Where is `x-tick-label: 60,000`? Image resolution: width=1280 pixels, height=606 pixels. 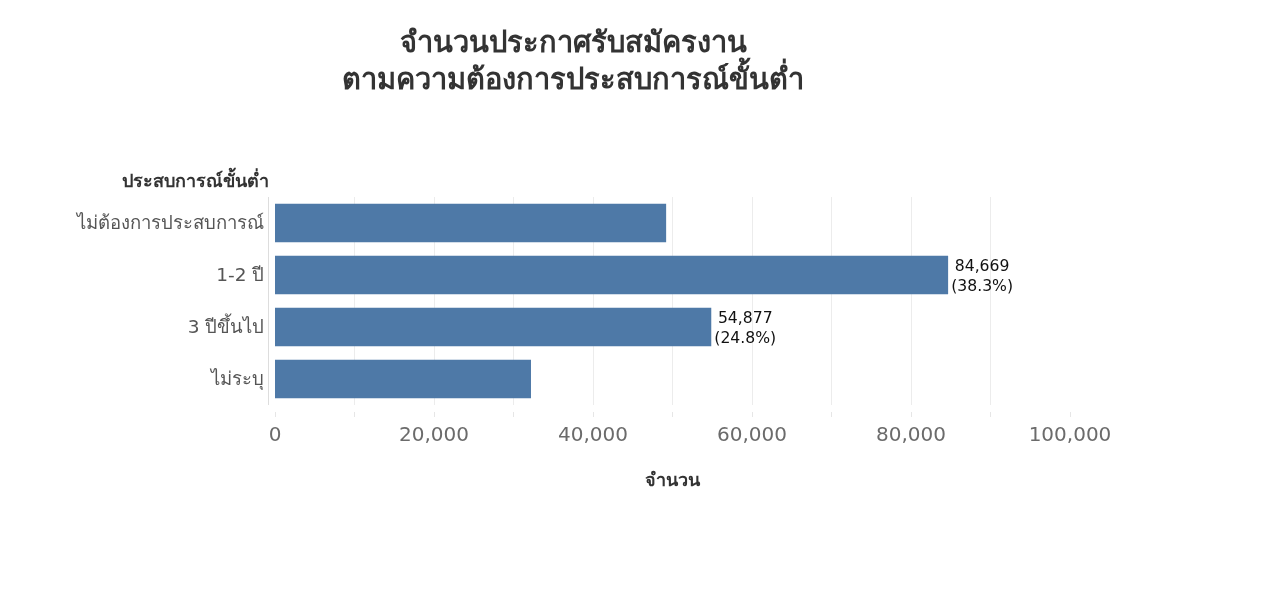
x-tick-label: 60,000 is located at coordinates (752, 434).